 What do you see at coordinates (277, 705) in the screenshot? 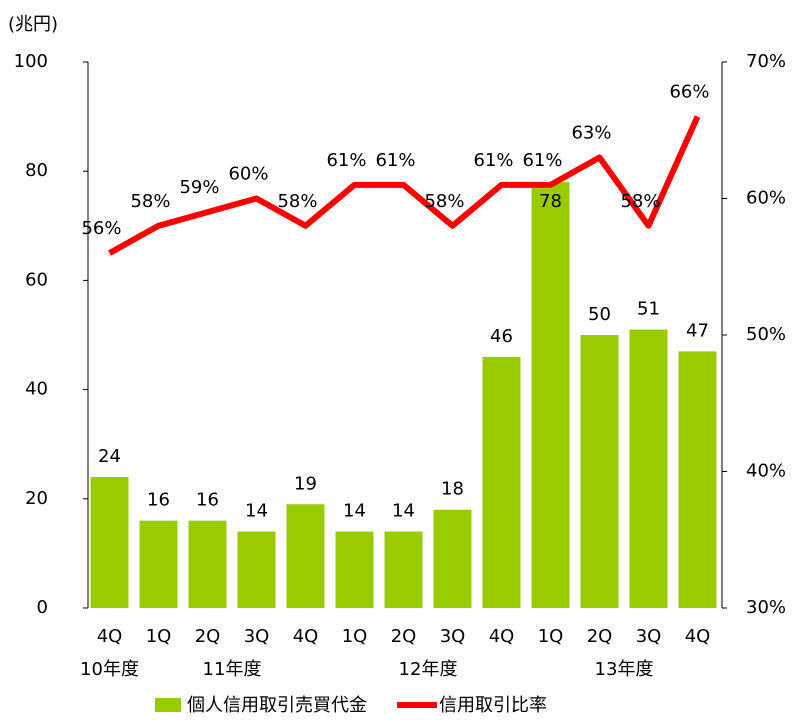
I see `legend-label: 個人信用取引売買代金` at bounding box center [277, 705].